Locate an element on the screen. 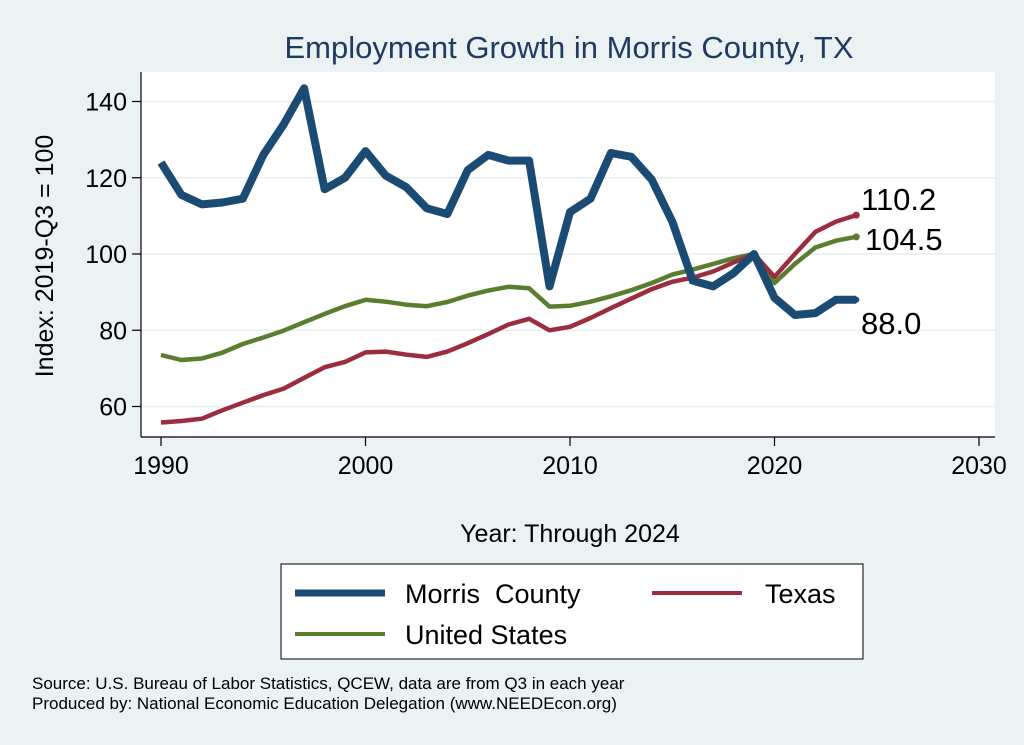 Image resolution: width=1024 pixels, height=745 pixels. end-labels: 88.0 110.2 104.5 is located at coordinates (902, 261).